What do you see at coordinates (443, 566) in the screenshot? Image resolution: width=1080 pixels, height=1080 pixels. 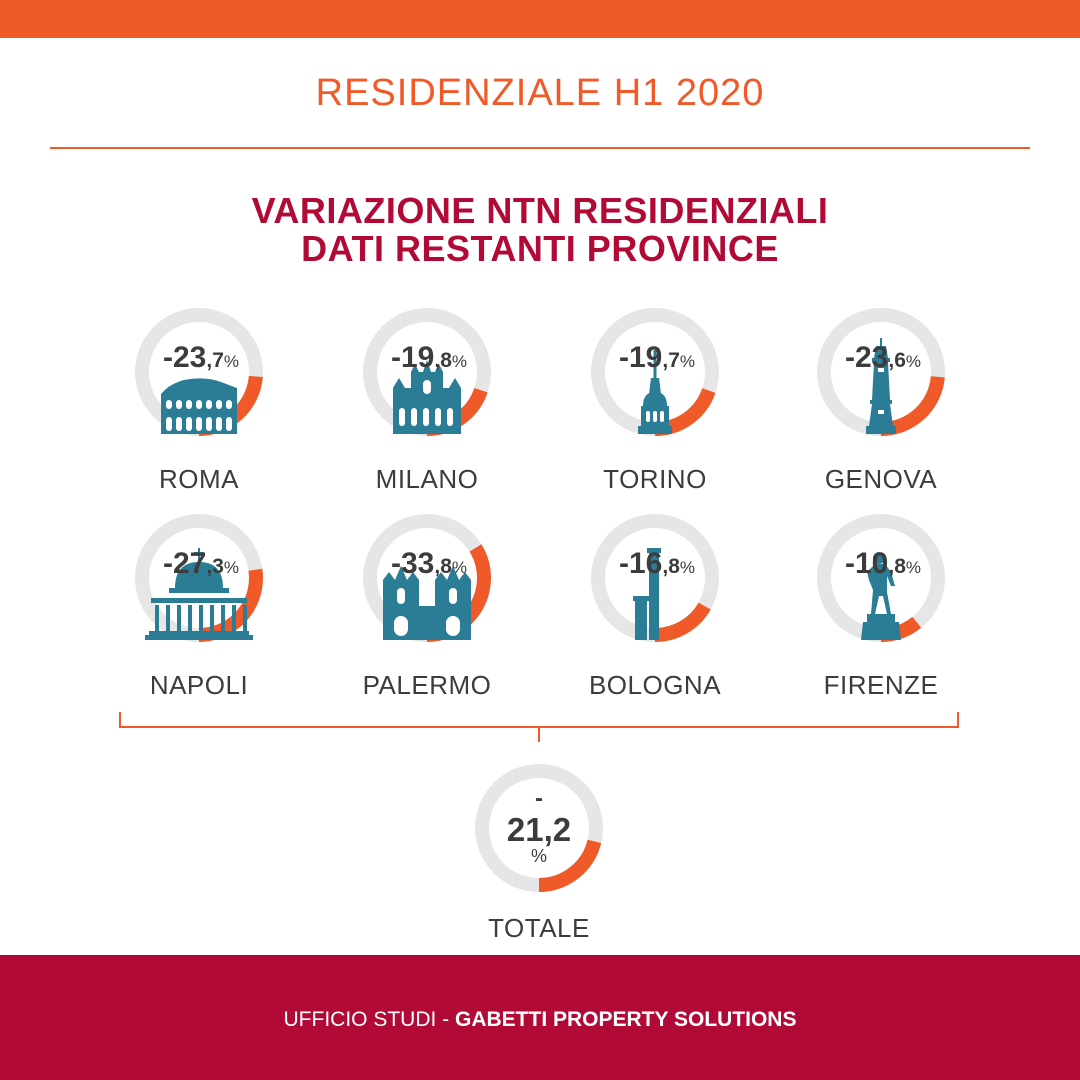 I see `city-palermo-value-decimal: ,8` at bounding box center [443, 566].